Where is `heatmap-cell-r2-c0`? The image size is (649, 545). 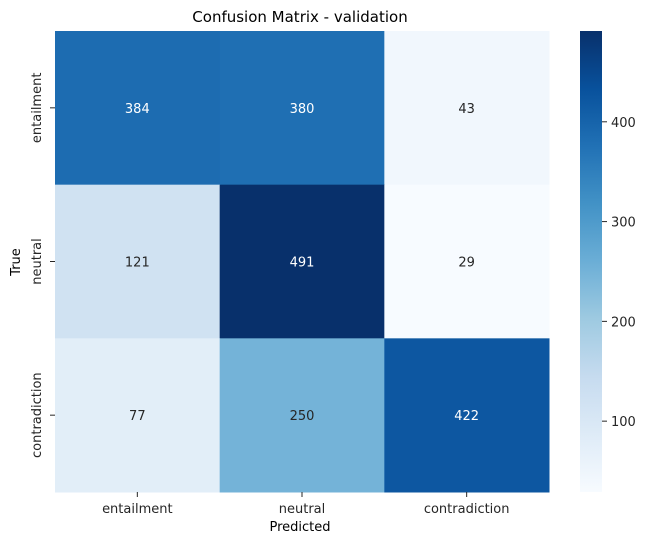
heatmap-cell-r2-c0 is located at coordinates (138, 415).